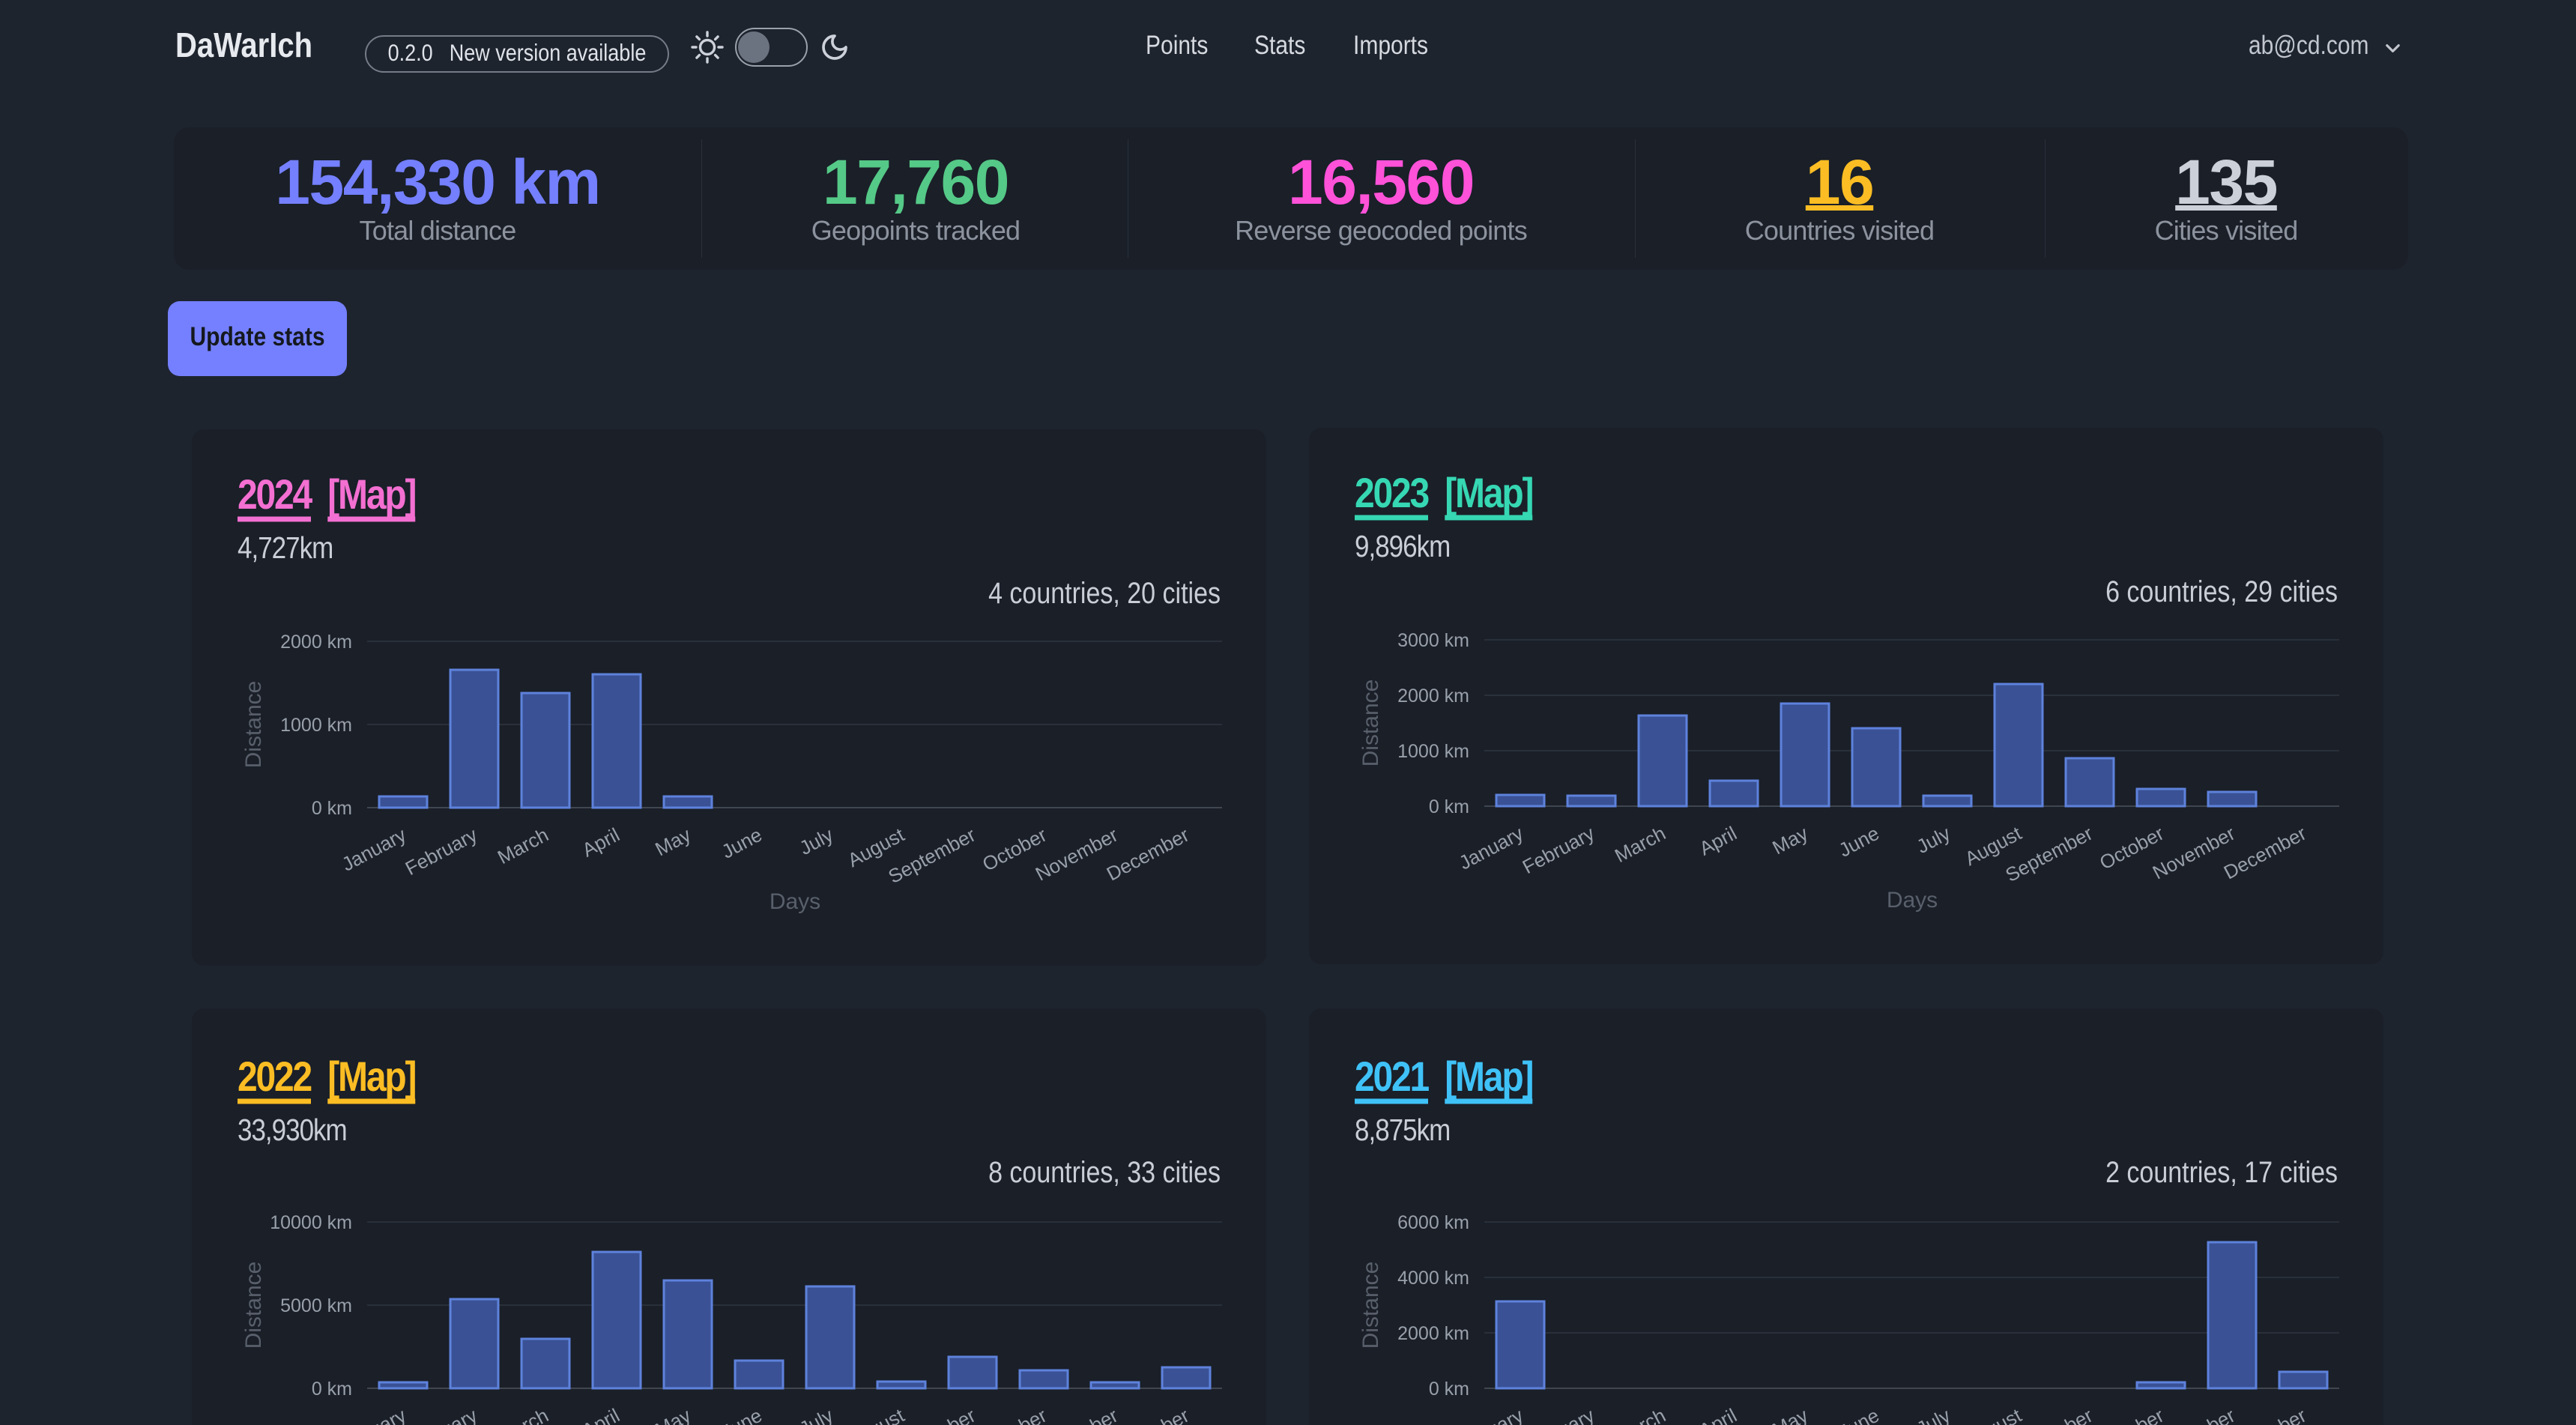  Describe the element at coordinates (1433, 640) in the screenshot. I see `svg-text: 3000 km` at that location.